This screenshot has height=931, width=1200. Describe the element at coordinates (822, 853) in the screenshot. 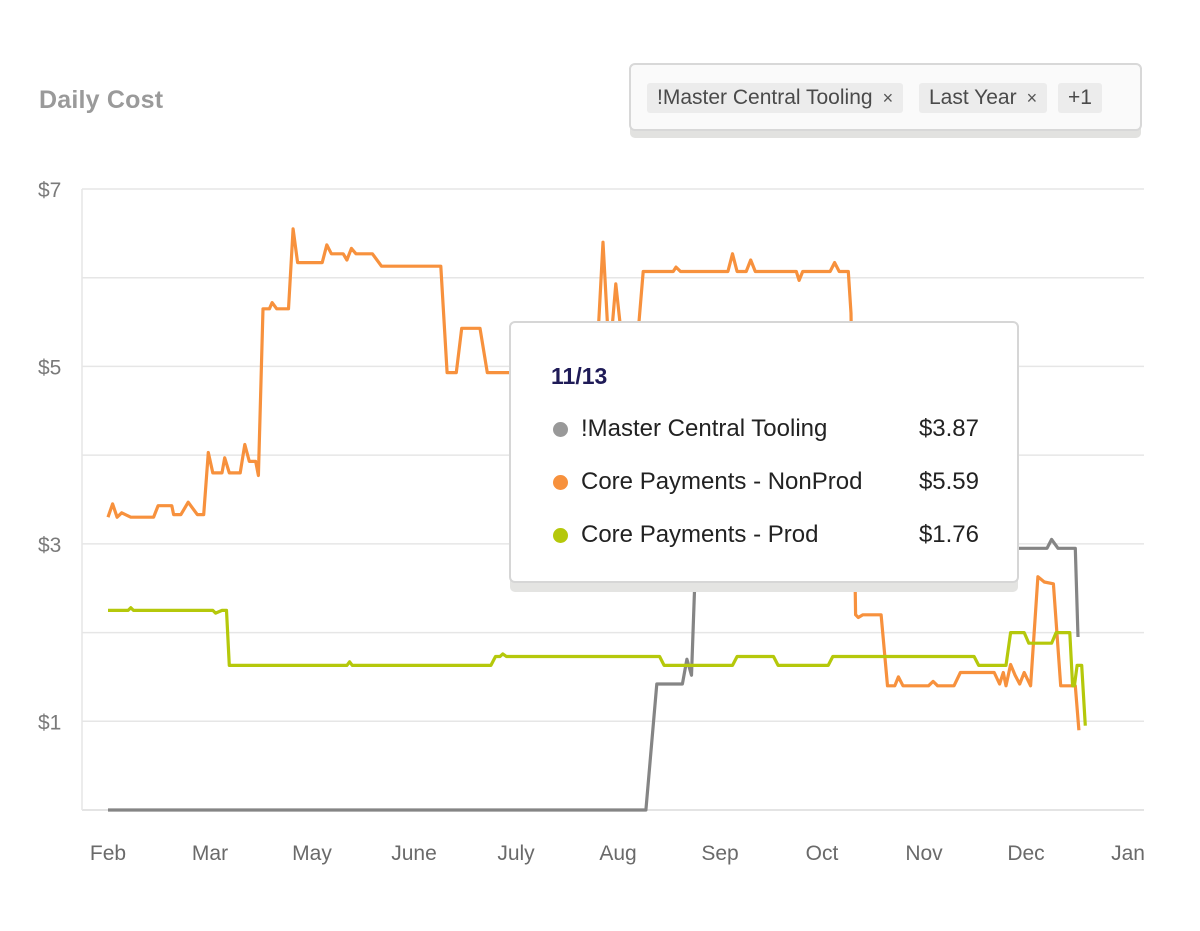

I see `x-tick-label: Oct` at that location.